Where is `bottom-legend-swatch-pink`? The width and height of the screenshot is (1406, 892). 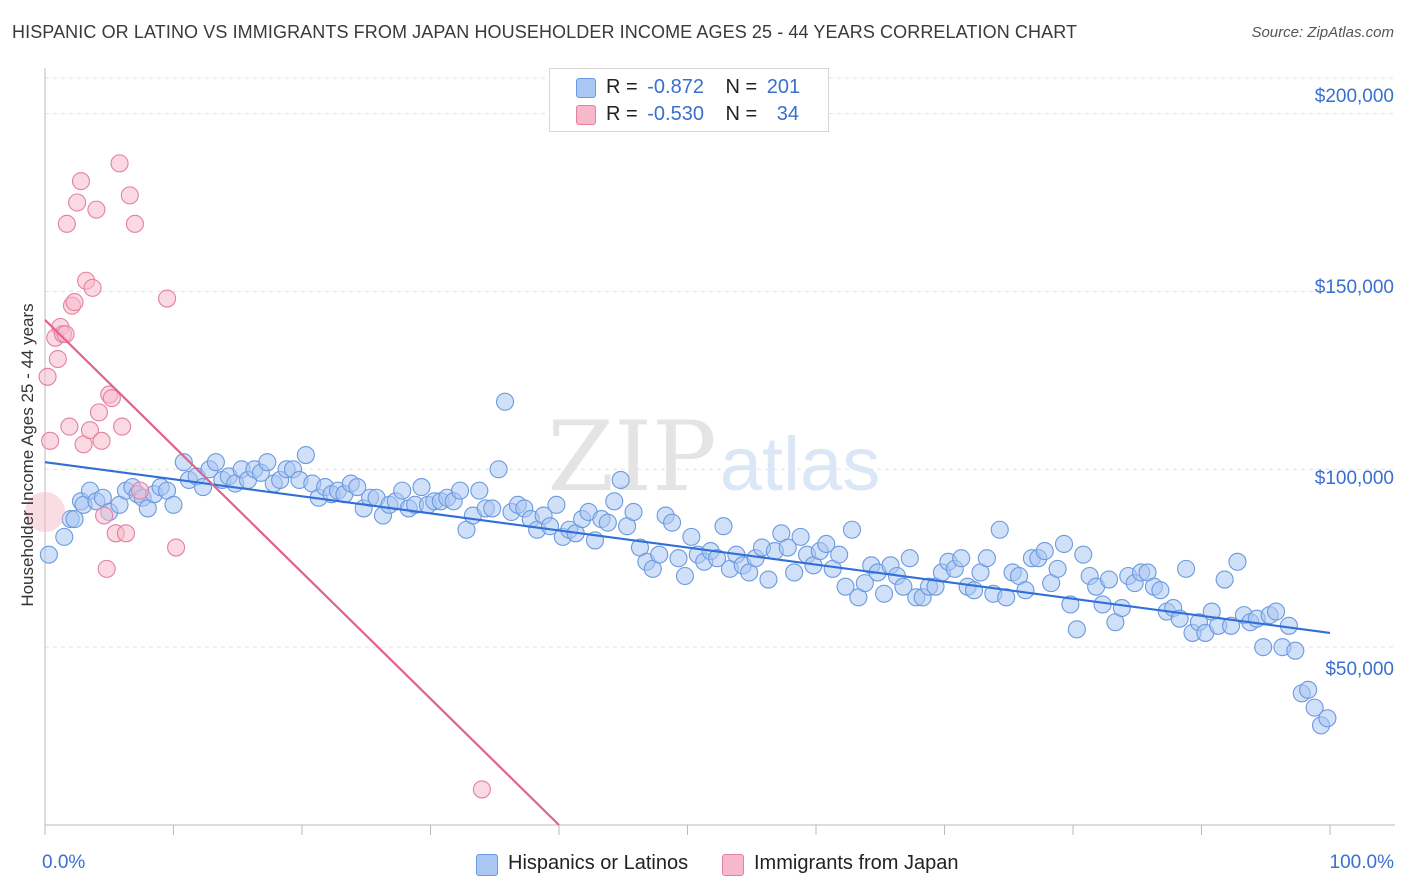
bottom-legend-swatch-pink is located at coordinates (733, 865).